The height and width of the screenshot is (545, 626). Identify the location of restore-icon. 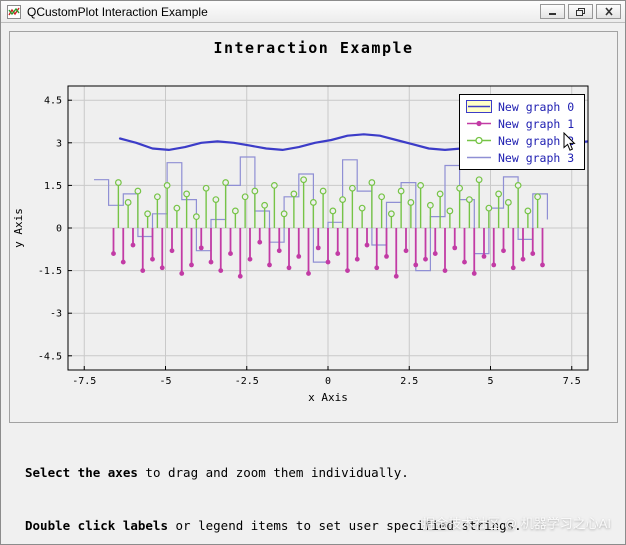
(580, 11).